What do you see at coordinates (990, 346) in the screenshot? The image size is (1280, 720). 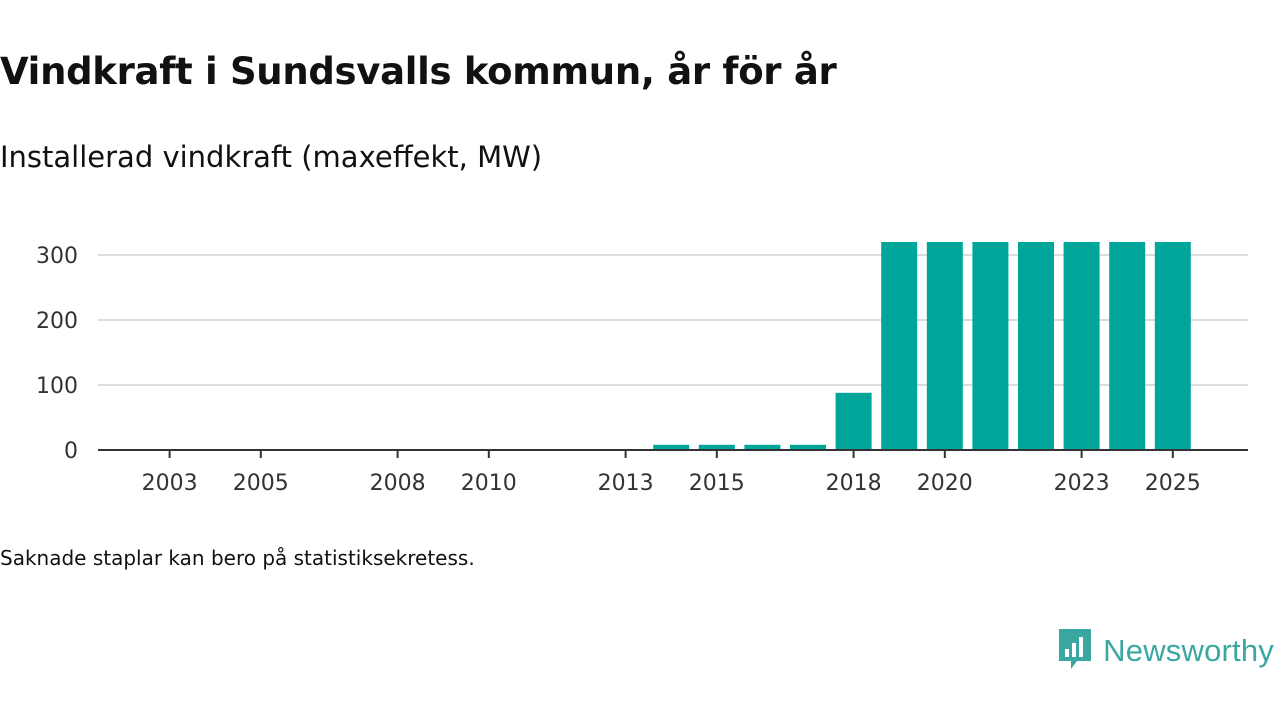 I see `bar-2021` at bounding box center [990, 346].